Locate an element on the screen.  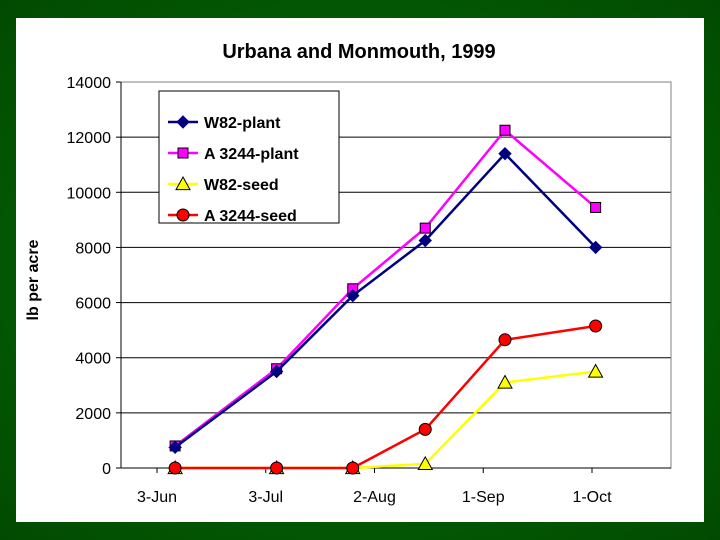
series-w82-seed is located at coordinates (385, 419).